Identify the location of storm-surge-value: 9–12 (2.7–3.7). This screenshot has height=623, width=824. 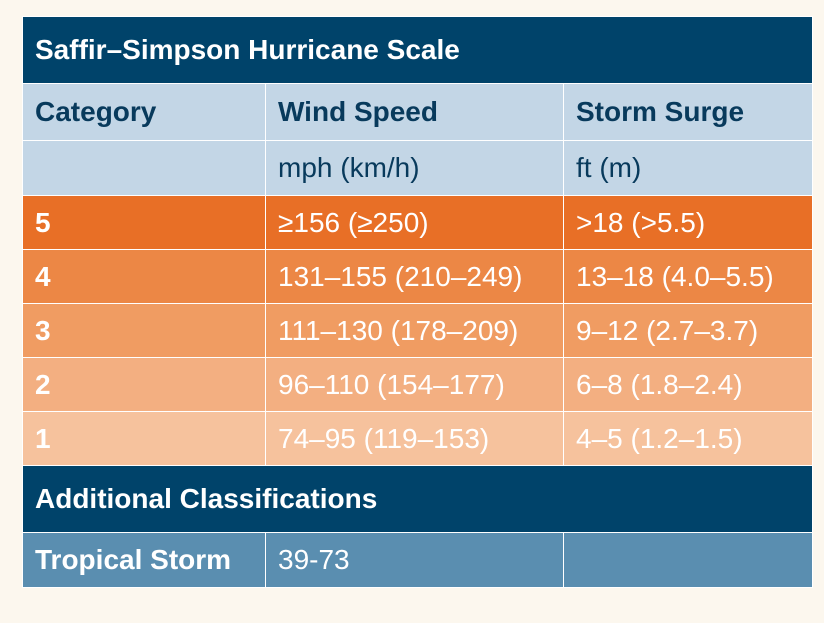
(688, 330).